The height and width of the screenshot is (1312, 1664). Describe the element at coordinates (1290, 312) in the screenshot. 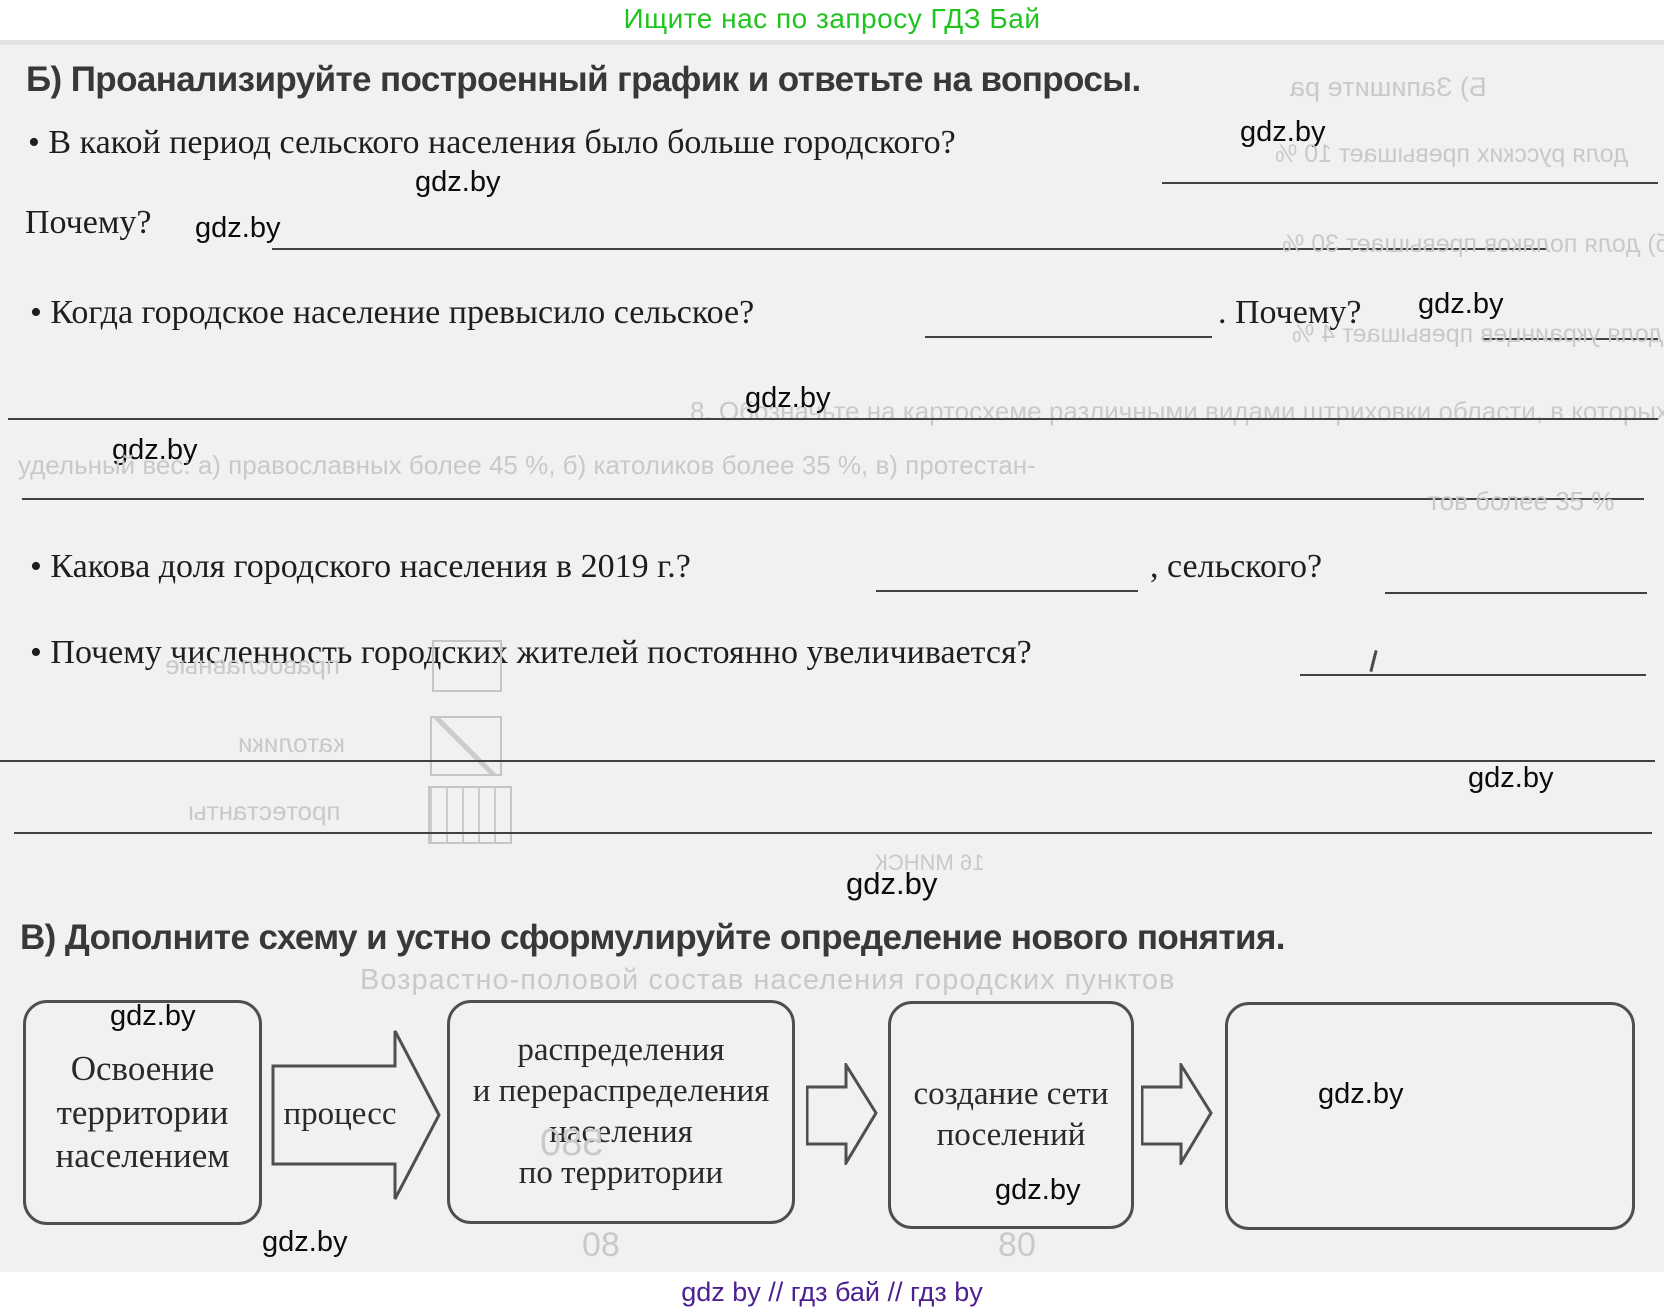

I see `question-2-tail: . Почему?` at that location.